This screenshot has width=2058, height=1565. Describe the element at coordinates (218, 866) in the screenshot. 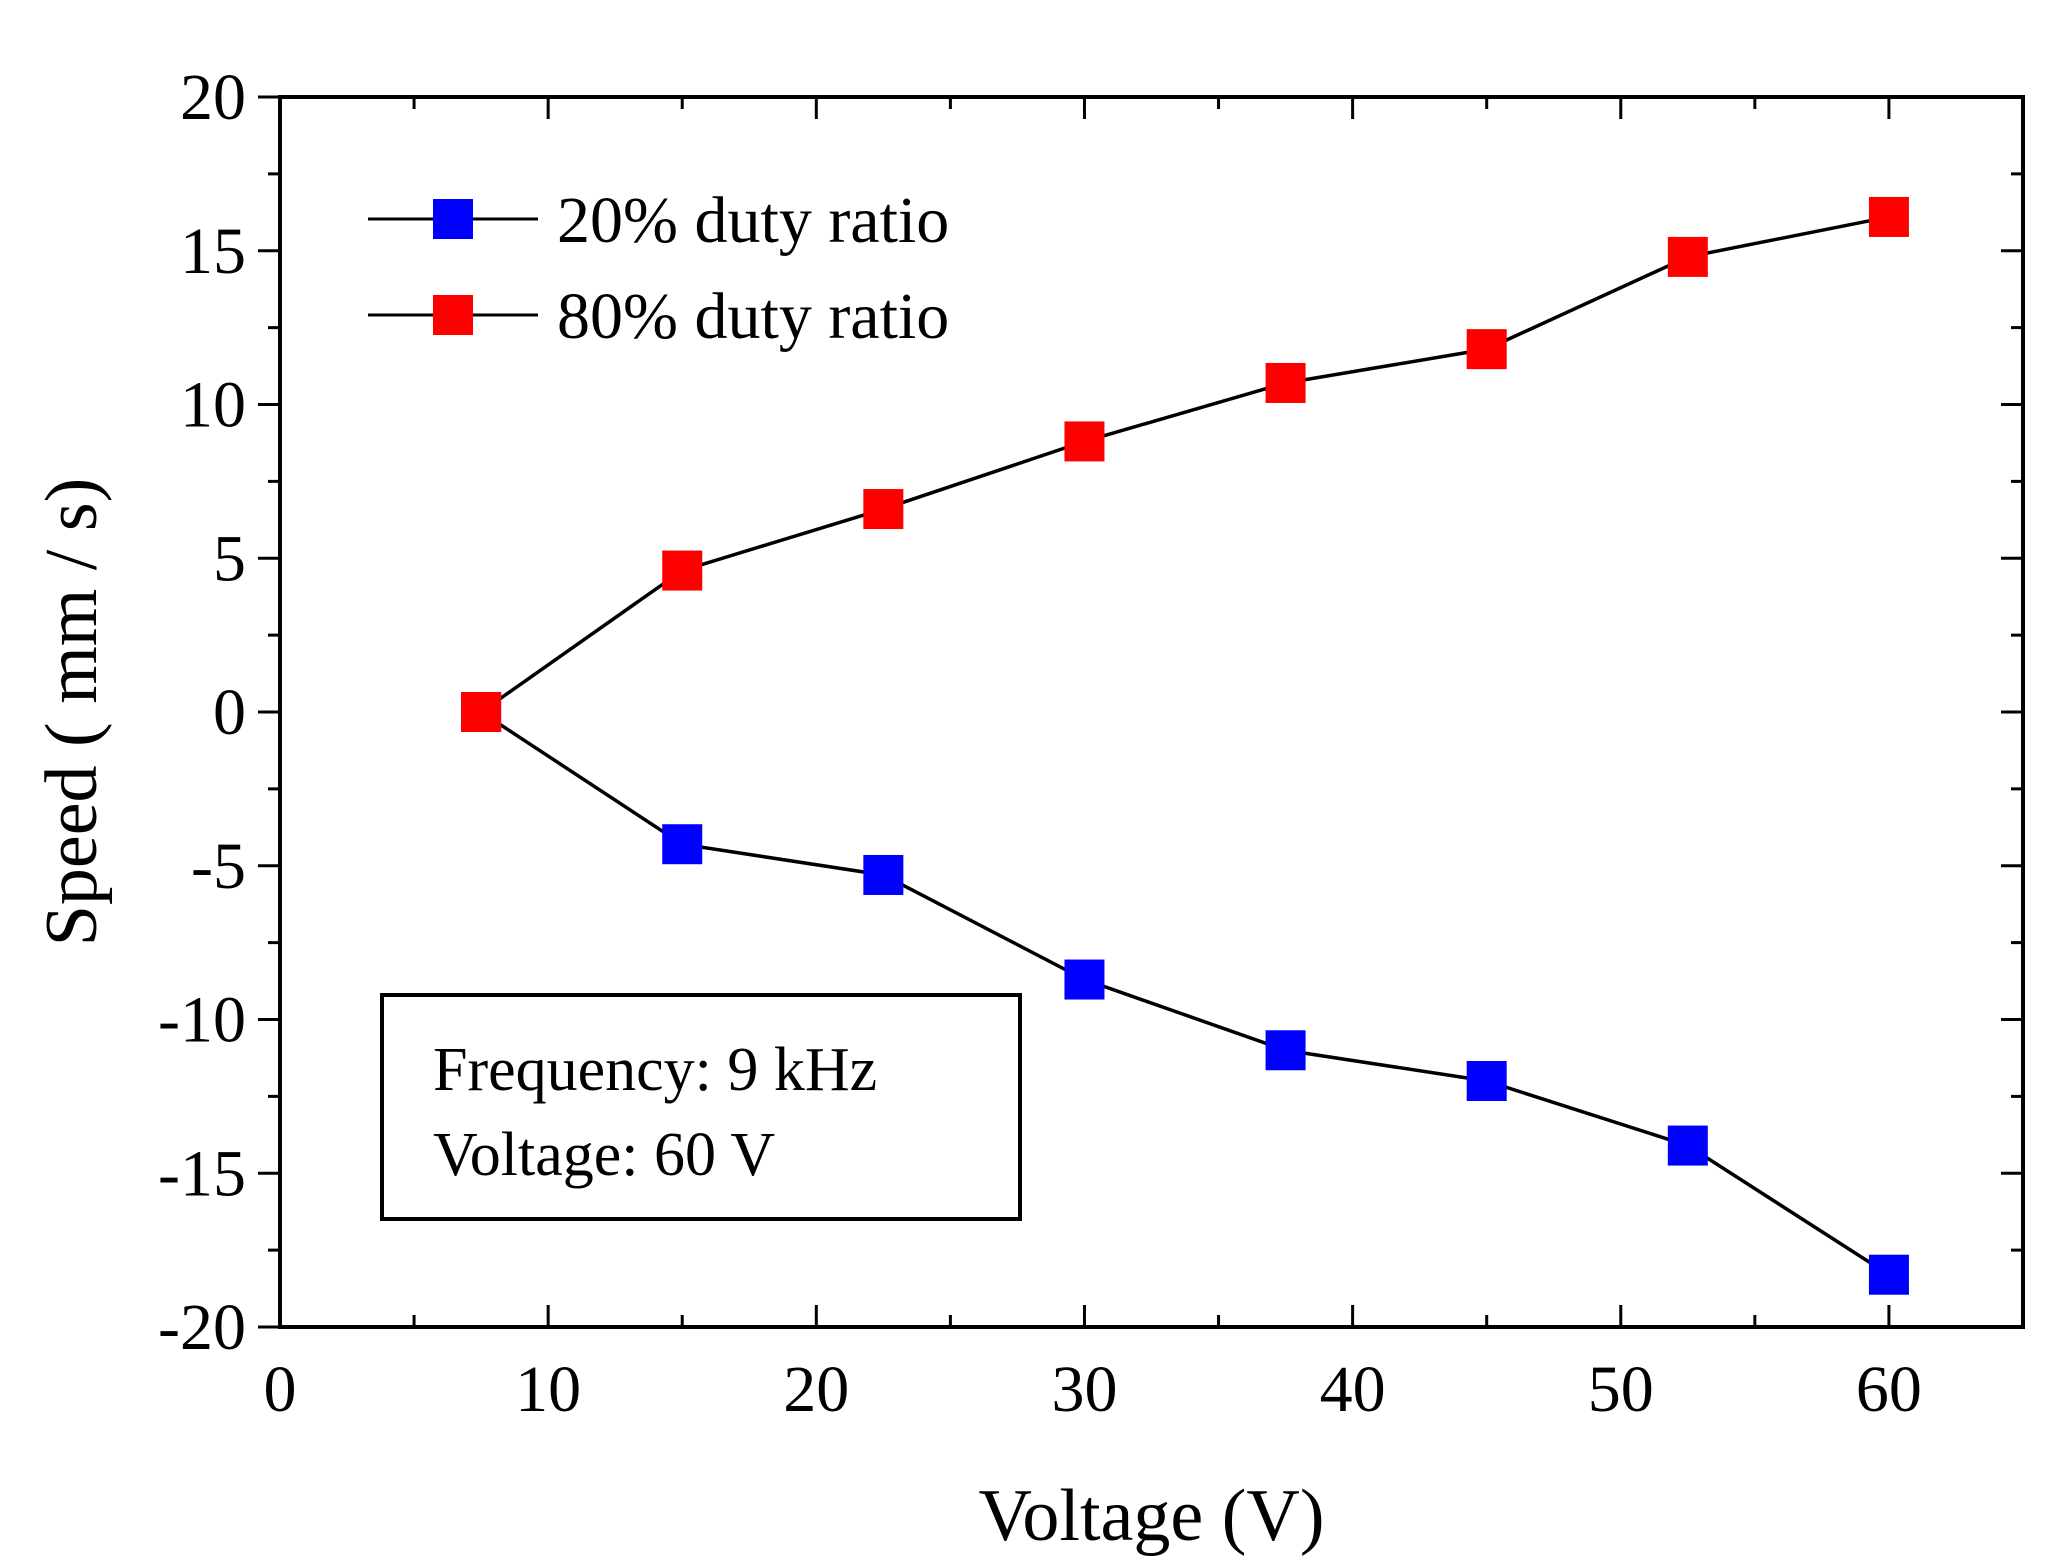

I see `y-tick-label: -5` at that location.